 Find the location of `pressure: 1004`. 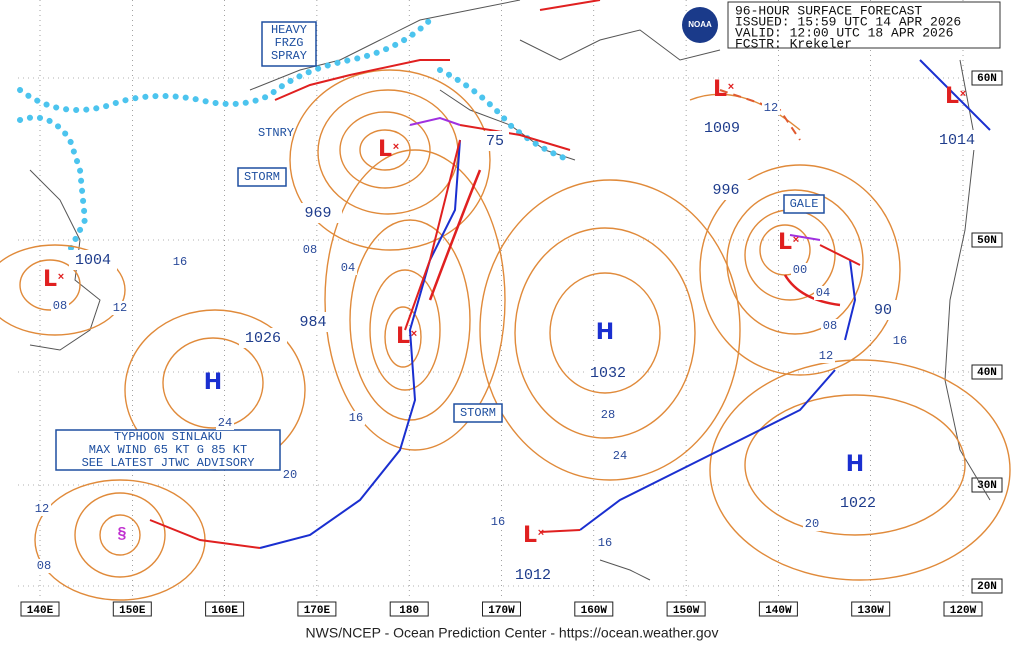

pressure: 1004 is located at coordinates (93, 260).